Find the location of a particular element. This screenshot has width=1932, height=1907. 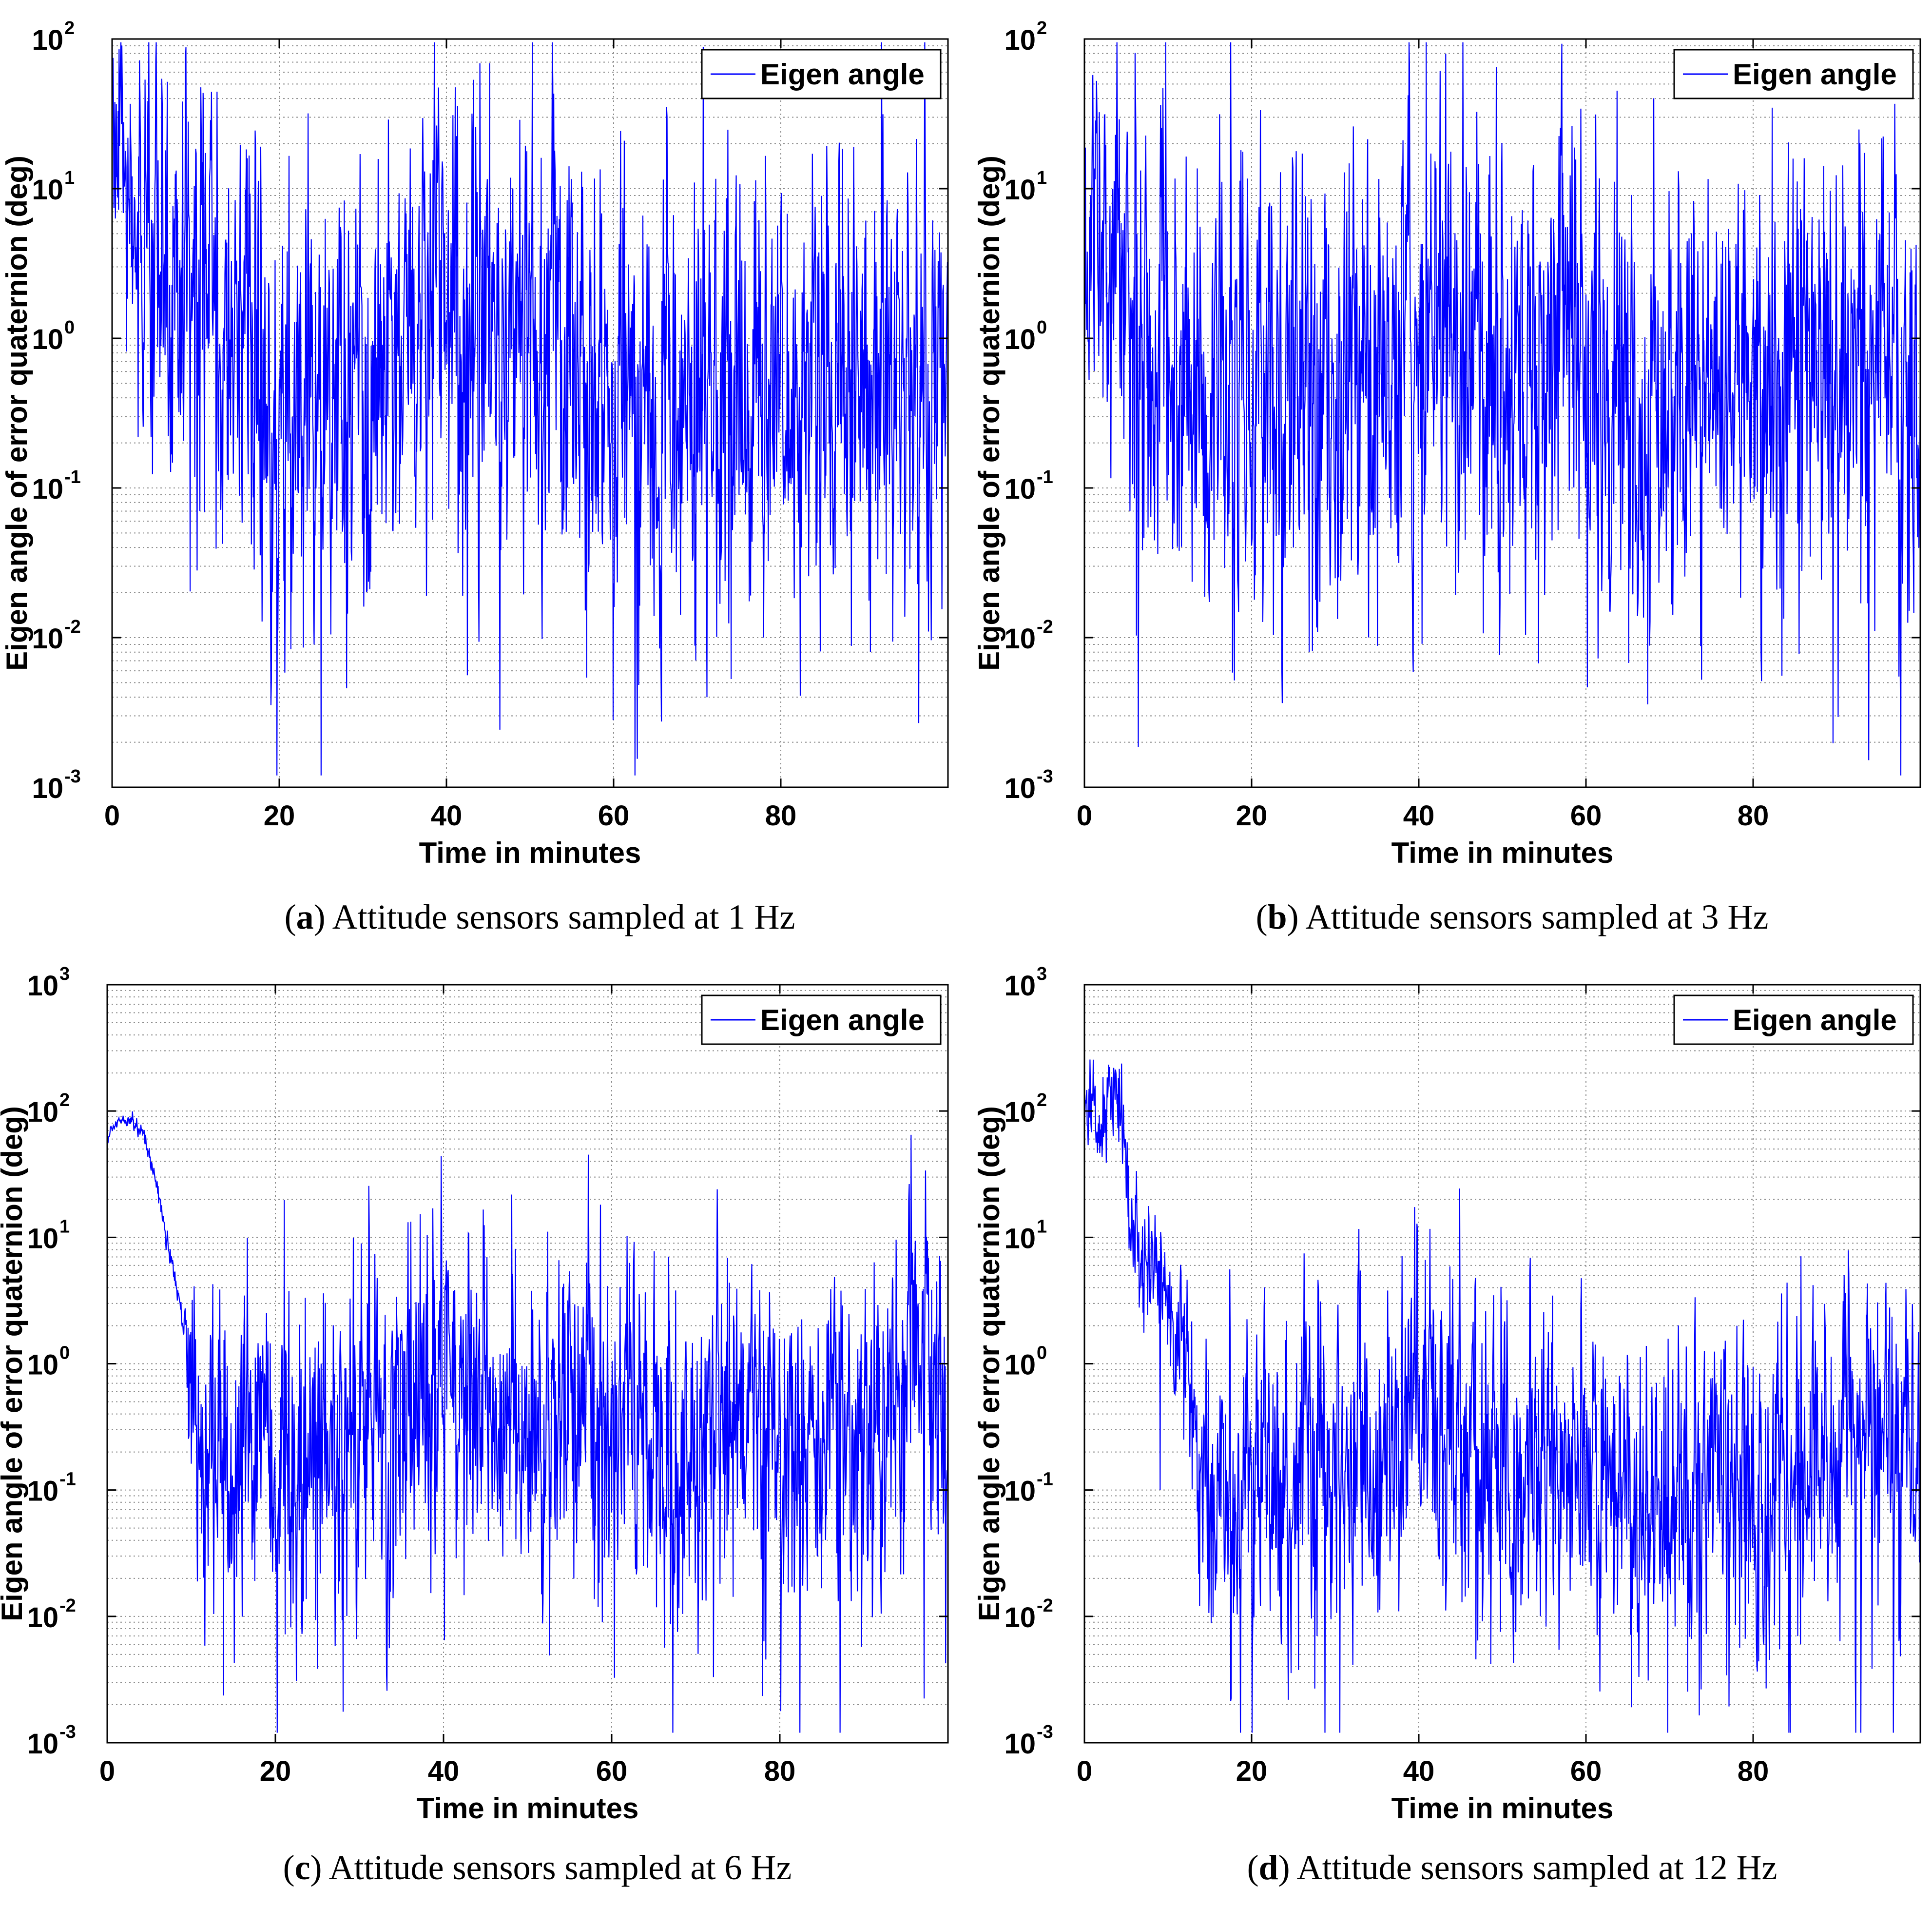

caption-letter: c is located at coordinates (302, 1867).